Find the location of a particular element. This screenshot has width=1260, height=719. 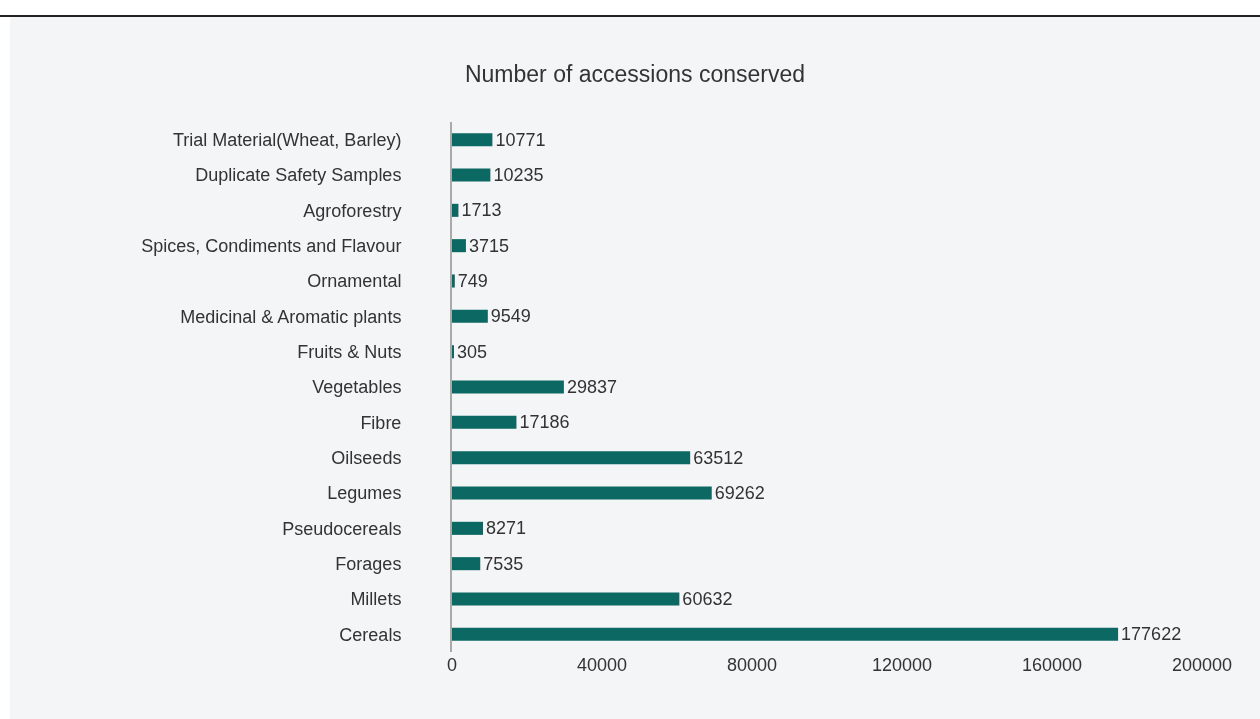

data-label: 9549 is located at coordinates (510, 316).